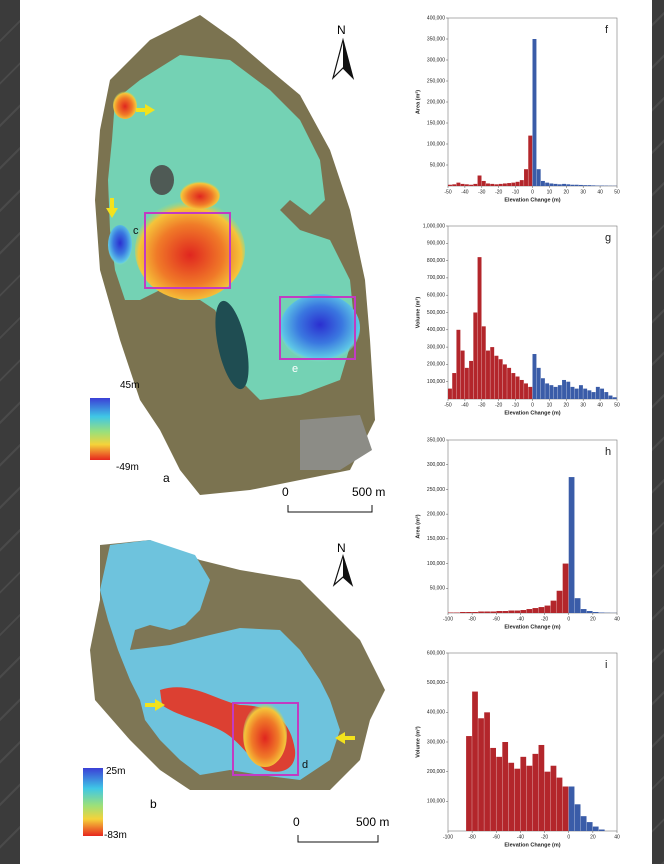 This screenshot has width=664, height=864. Describe the element at coordinates (481, 405) in the screenshot. I see `x-tick-label: -30` at that location.